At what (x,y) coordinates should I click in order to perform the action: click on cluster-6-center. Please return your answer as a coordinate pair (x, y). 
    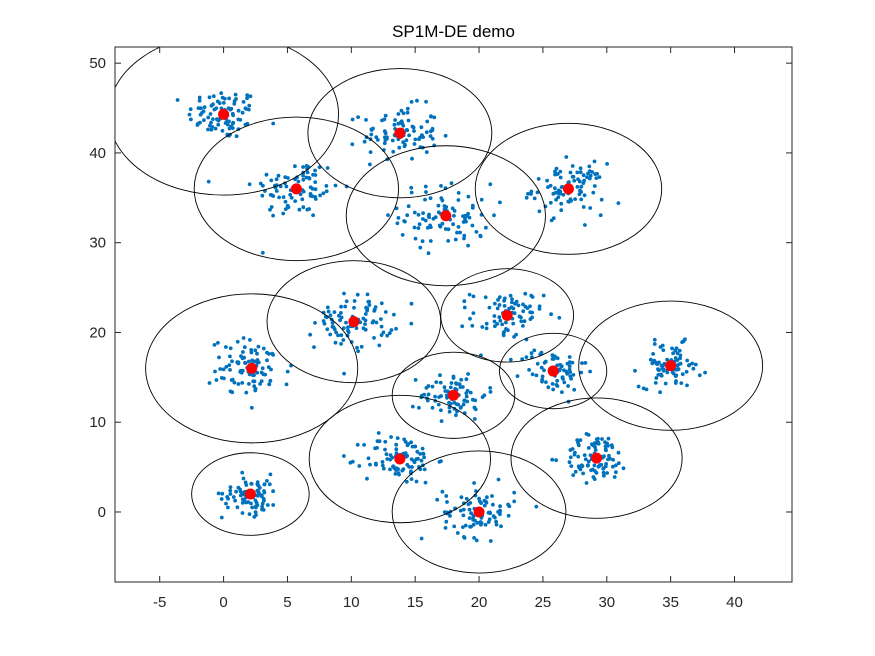
    Looking at the image, I should click on (252, 368).